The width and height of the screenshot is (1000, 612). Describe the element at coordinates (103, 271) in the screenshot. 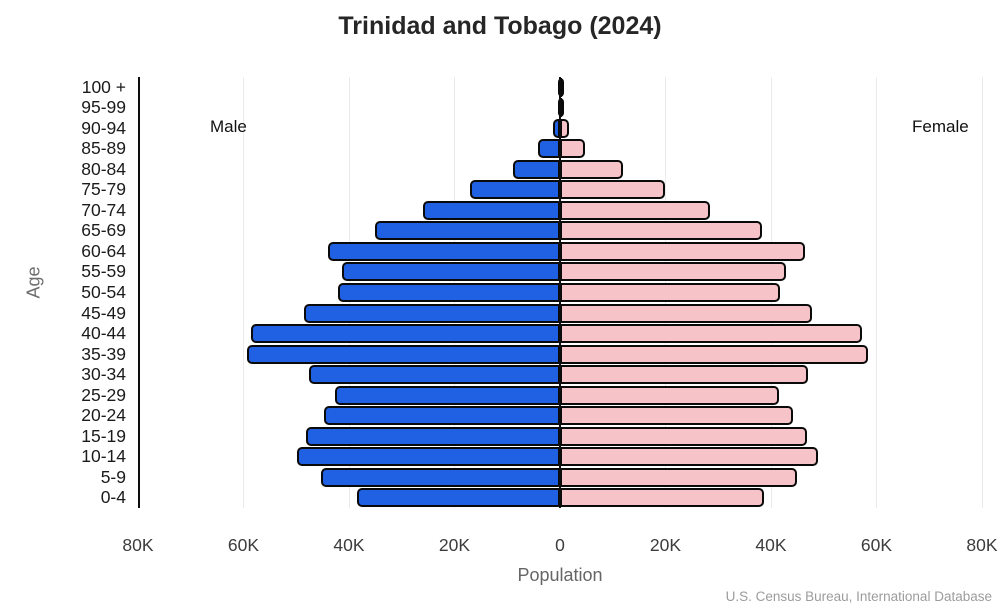

I see `age-tick-label: 55-59` at that location.